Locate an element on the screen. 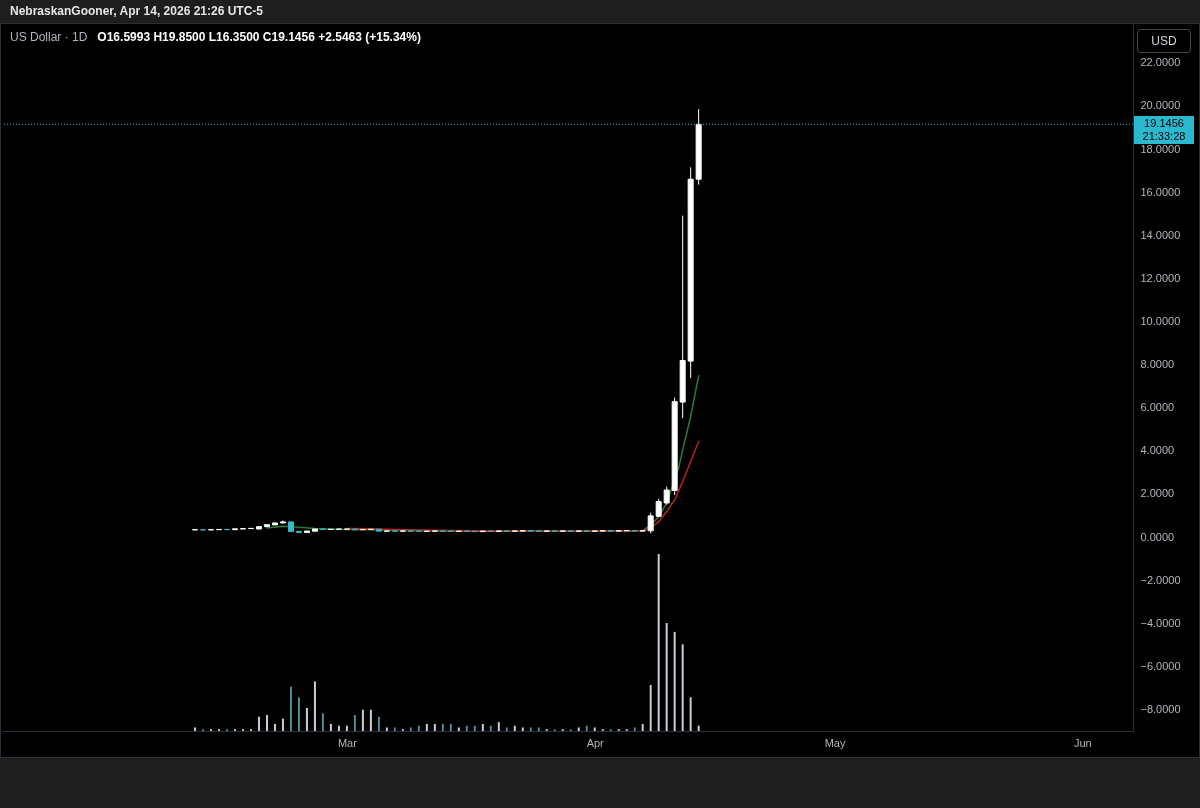 The height and width of the screenshot is (808, 1200). y-tick-label: 18.0000 is located at coordinates (1160, 148).